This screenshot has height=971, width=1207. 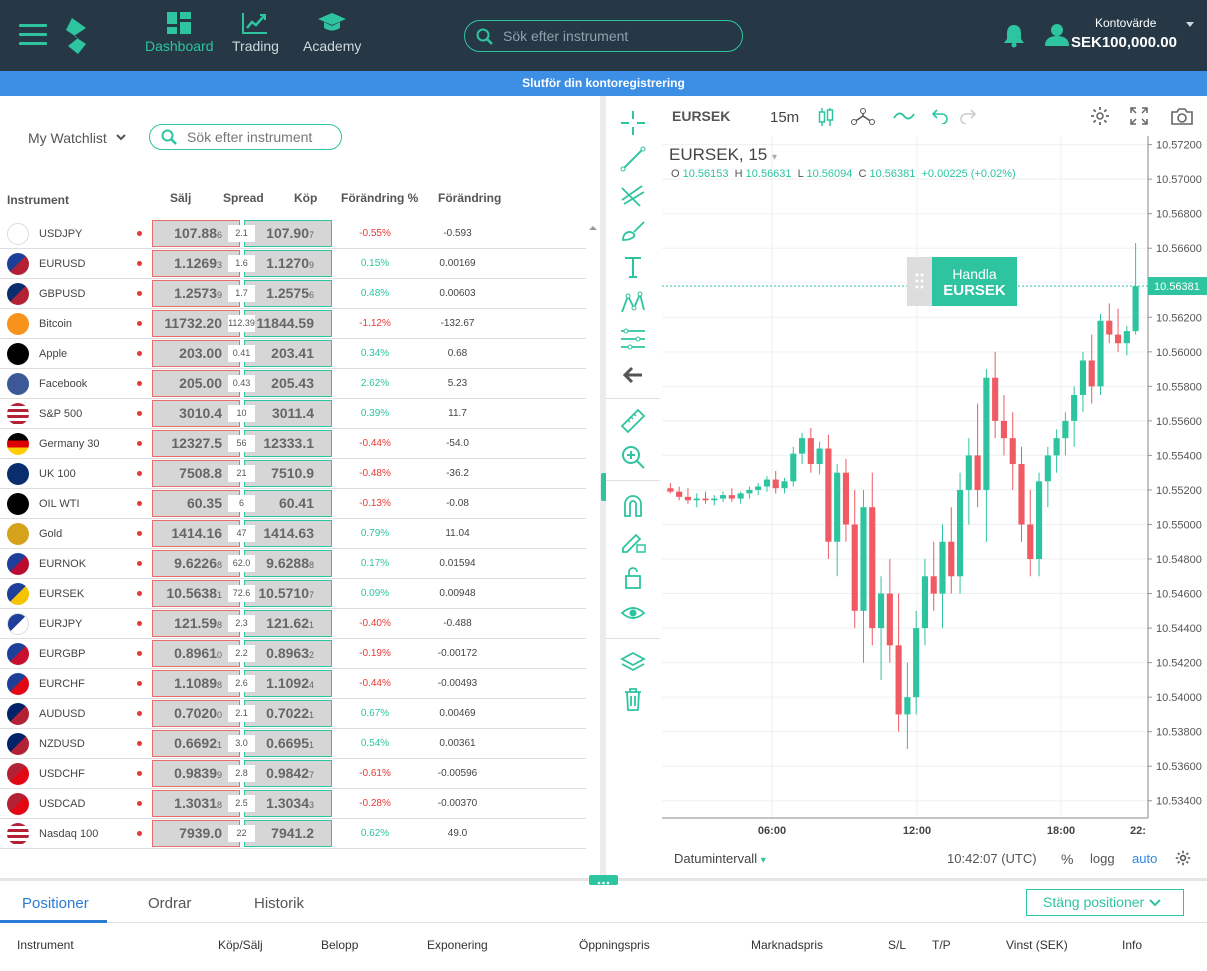 I want to click on col-take-profit: T/P, so click(x=941, y=945).